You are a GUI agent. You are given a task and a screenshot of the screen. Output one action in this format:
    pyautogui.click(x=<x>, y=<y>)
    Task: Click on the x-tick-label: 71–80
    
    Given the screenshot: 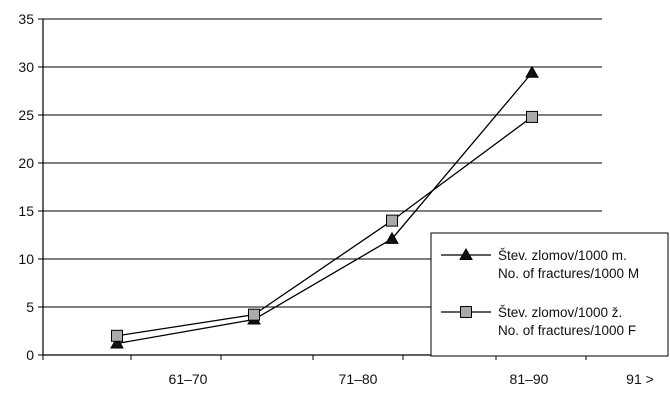 What is the action you would take?
    pyautogui.click(x=358, y=379)
    